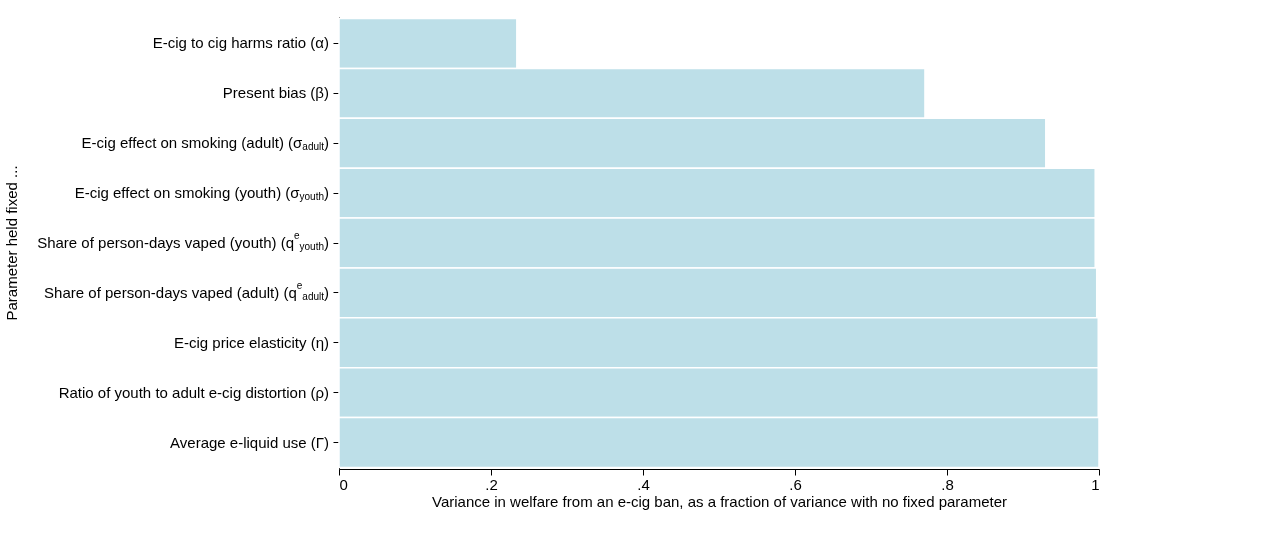 This screenshot has height=541, width=1267. Describe the element at coordinates (719, 501) in the screenshot. I see `x-axis-title: Variance in welfare from an e-cig ban, as a fraction of variance with no fixed parameter` at that location.